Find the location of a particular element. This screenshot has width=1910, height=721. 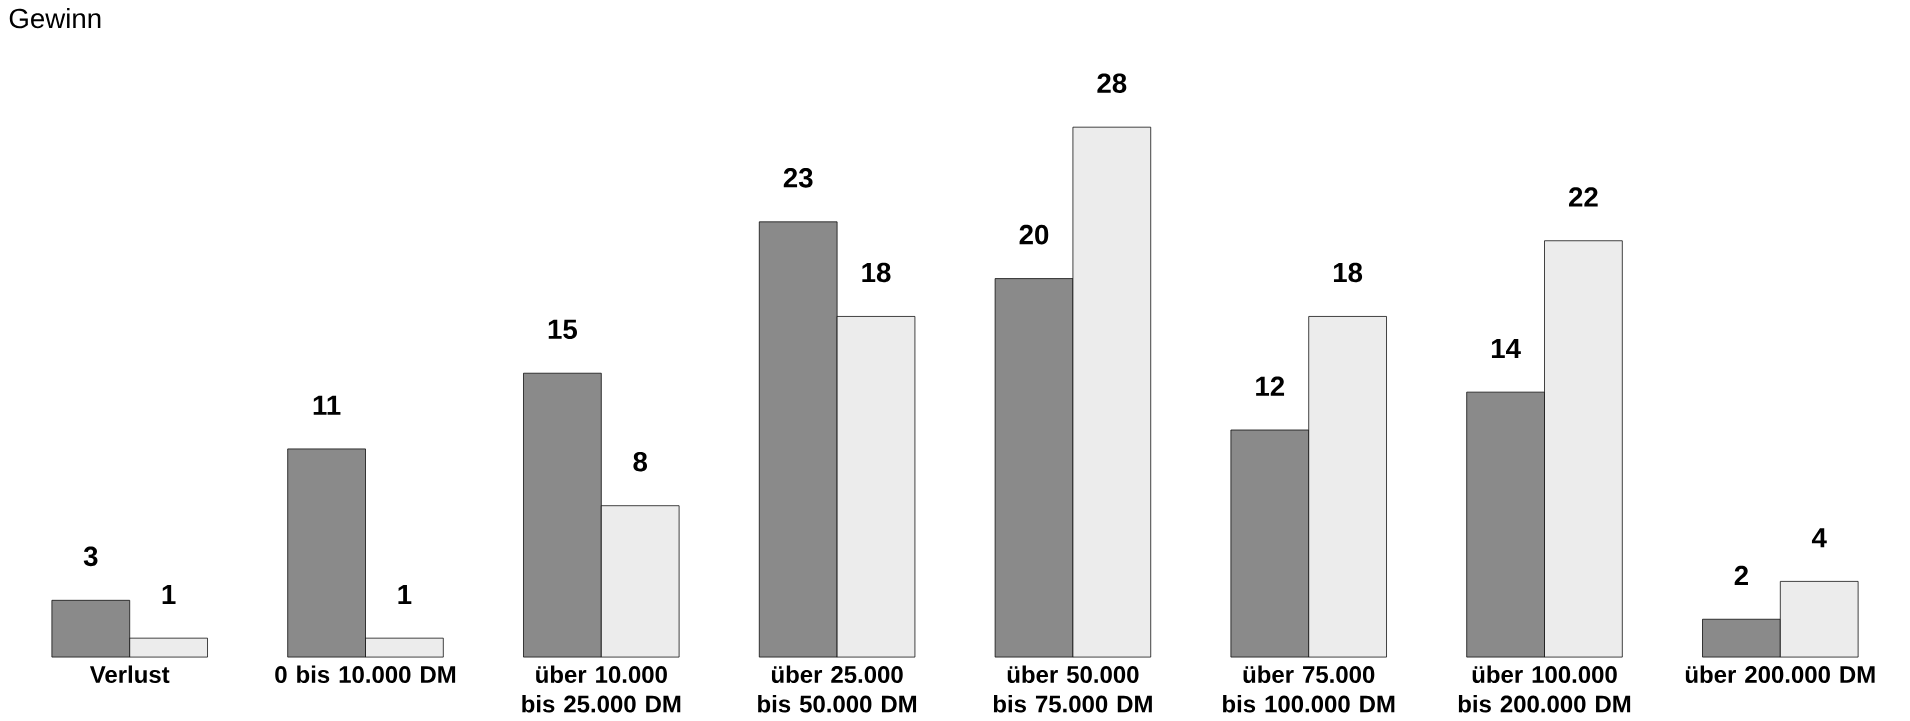

x-tick-label: über 200.000 DM is located at coordinates (1780, 674).